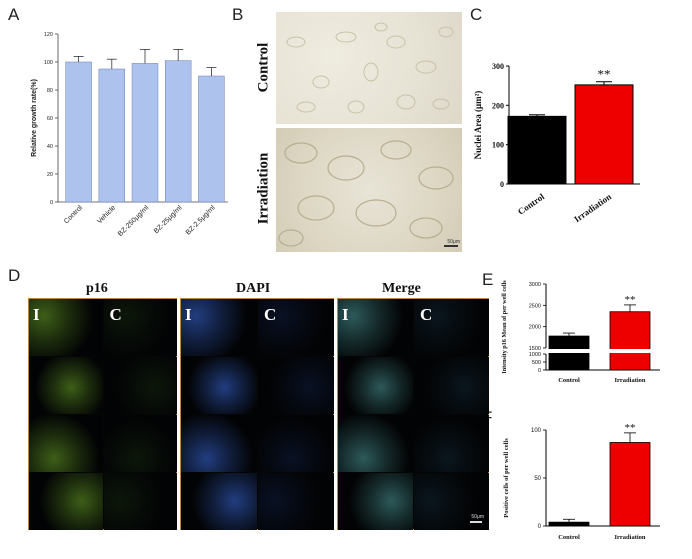 The height and width of the screenshot is (559, 692). I want to click on x-tick-label-c: Control, so click(531, 204).